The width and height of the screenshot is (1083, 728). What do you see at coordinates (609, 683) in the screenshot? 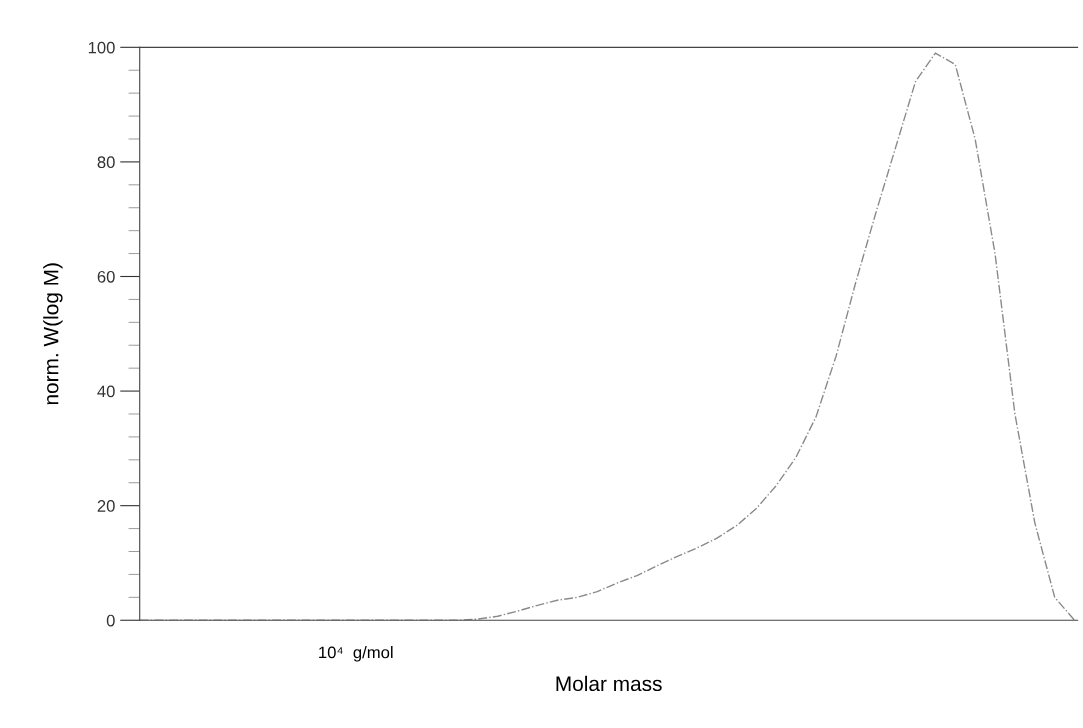
I see `x-axis-title: Molar mass` at bounding box center [609, 683].